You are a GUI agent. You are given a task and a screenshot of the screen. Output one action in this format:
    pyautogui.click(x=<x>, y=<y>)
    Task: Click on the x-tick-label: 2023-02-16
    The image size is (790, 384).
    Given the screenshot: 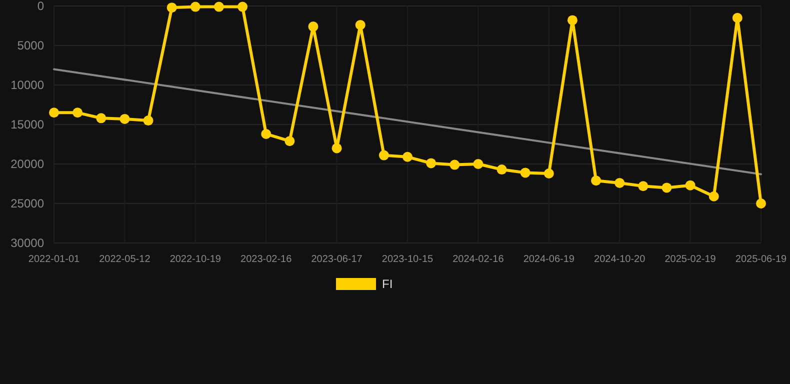 What is the action you would take?
    pyautogui.click(x=266, y=259)
    